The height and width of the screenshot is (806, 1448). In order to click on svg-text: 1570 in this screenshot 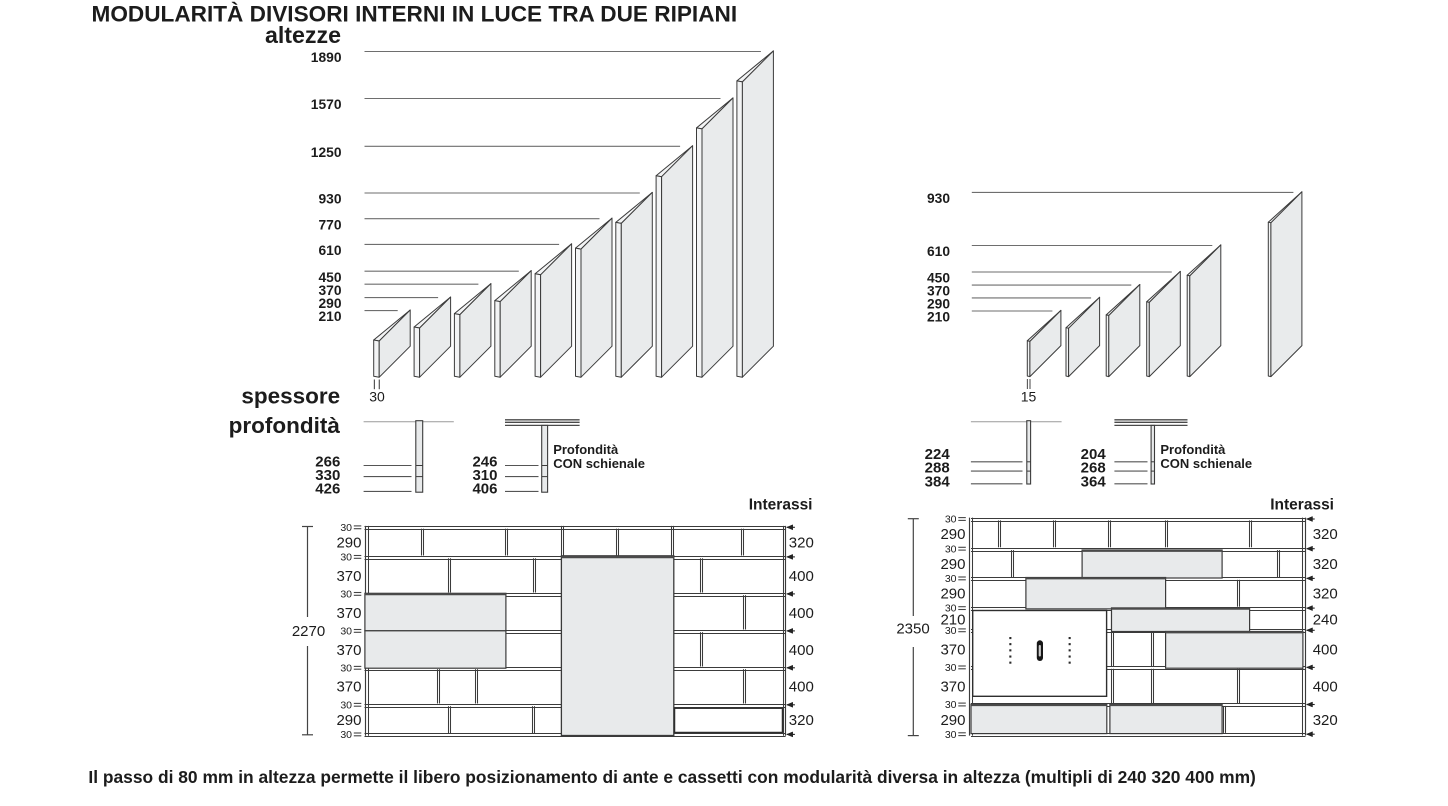, I will do `click(326, 104)`.